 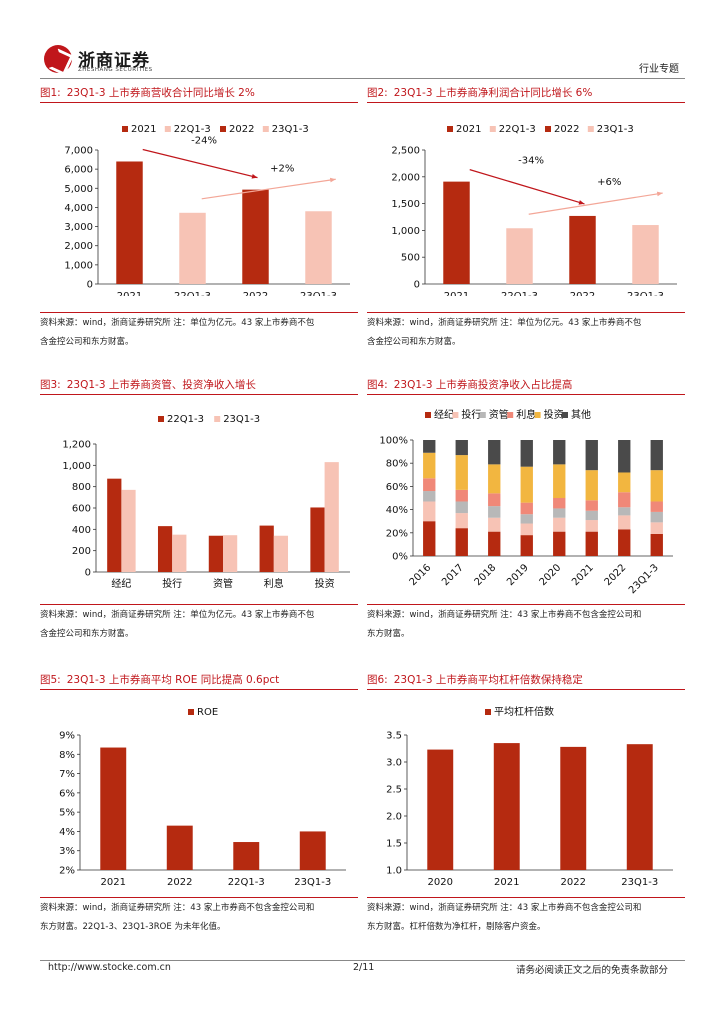 I want to click on source-line: 东方财富。22Q1-3、23Q1-3ROE 为未年化值。, so click(x=133, y=927).